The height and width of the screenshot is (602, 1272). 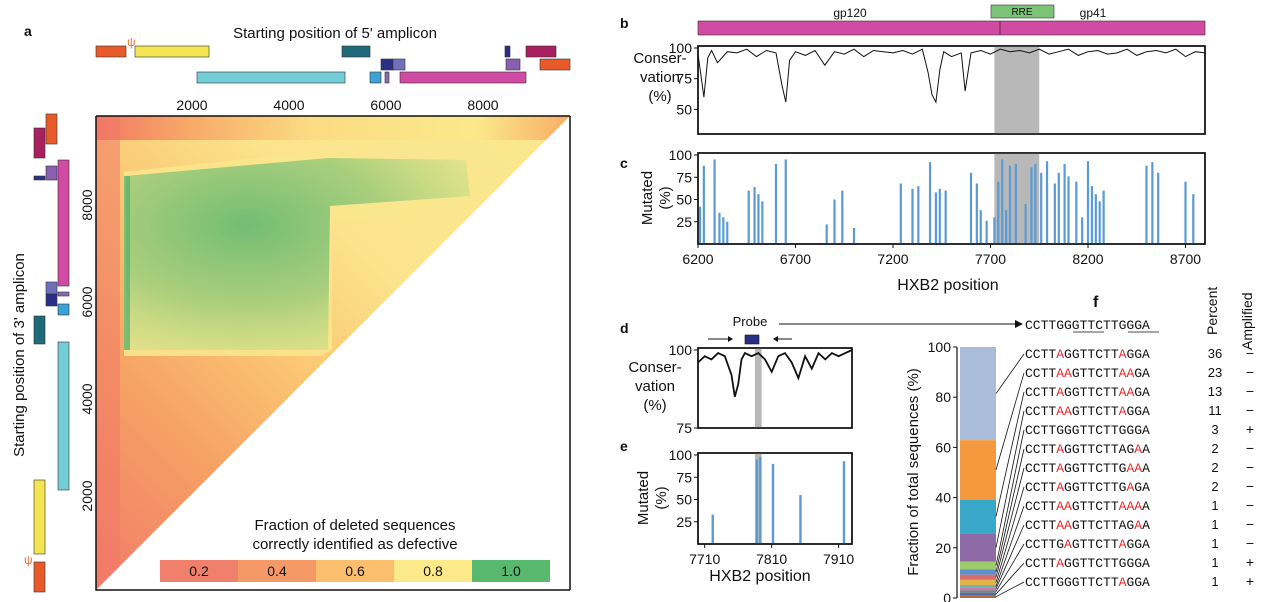 I want to click on y-ticks-c: 25 50 75 100, so click(x=683, y=188).